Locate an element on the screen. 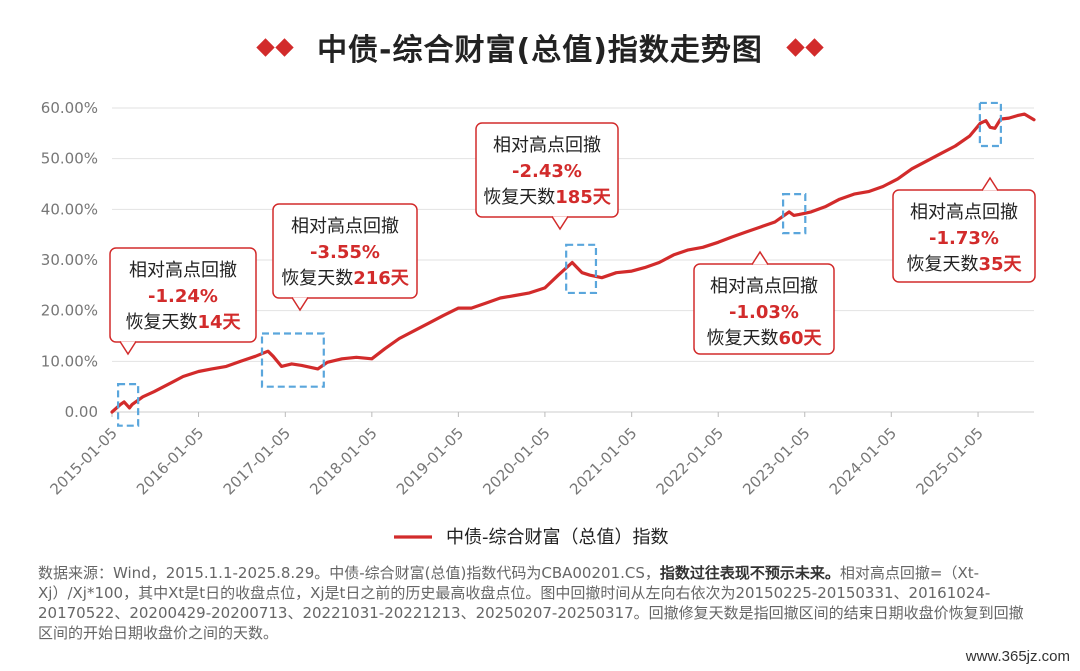  callout-drawdown-value: -3.55% is located at coordinates (345, 252).